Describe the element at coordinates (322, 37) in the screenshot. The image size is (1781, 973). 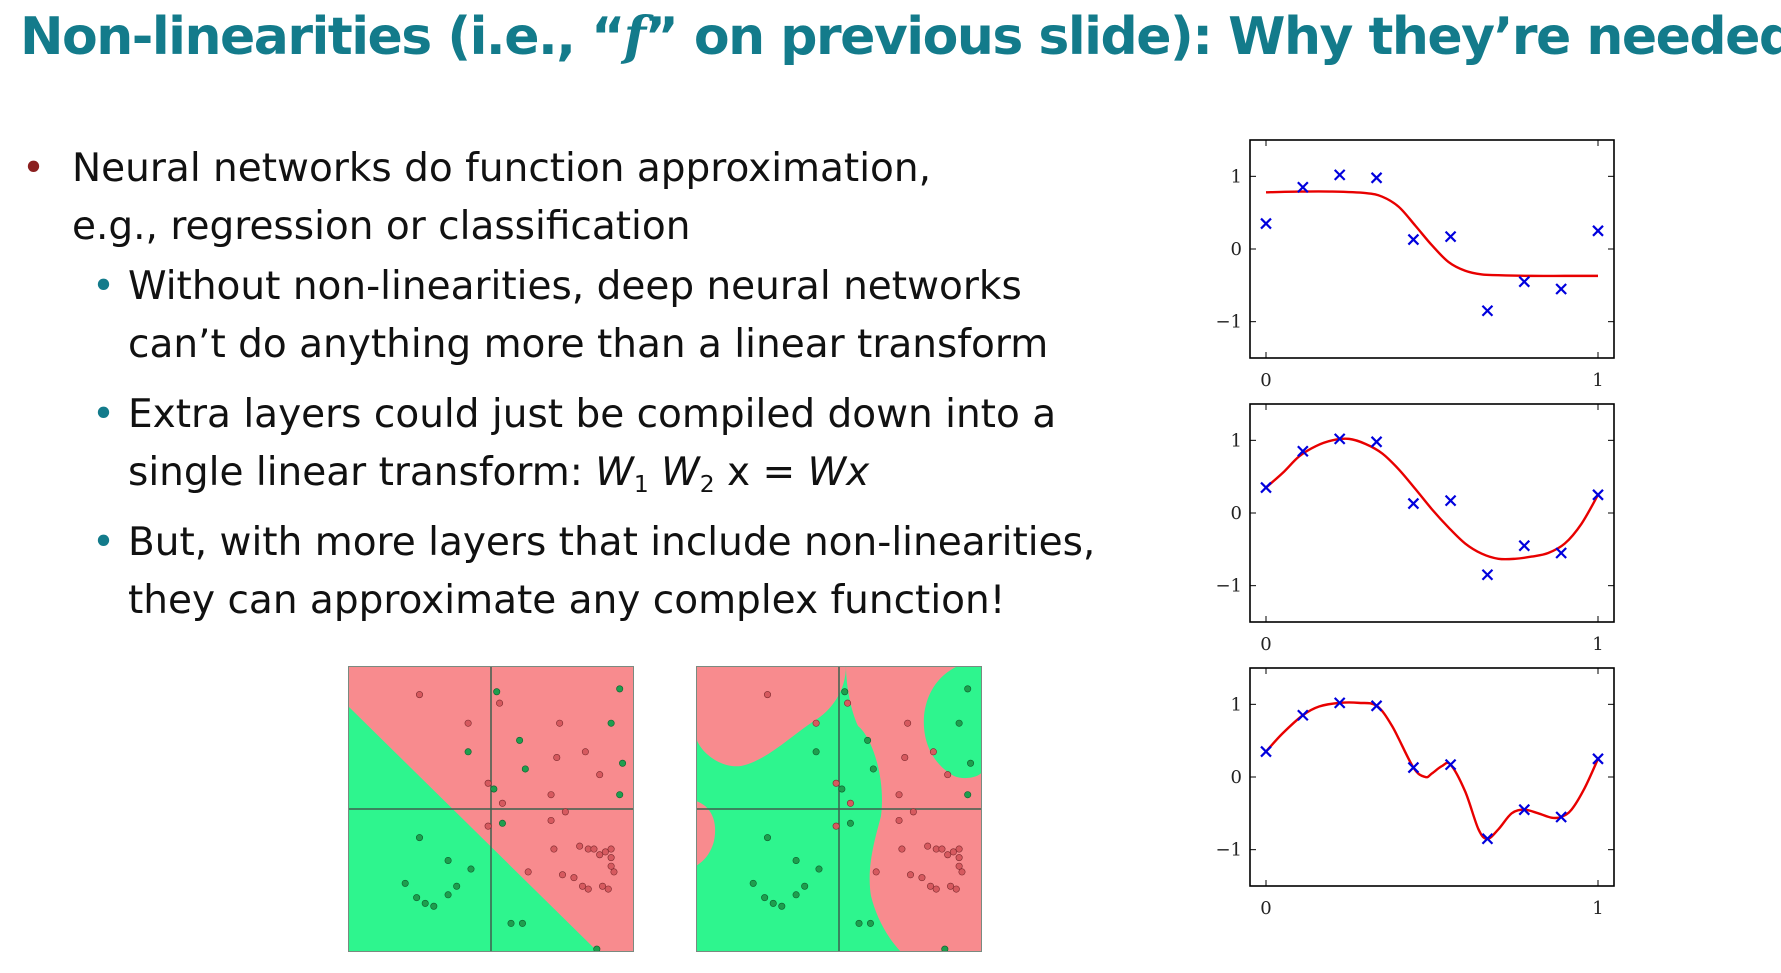
I see `title-prefix: Non-linearities (i.e., “` at that location.